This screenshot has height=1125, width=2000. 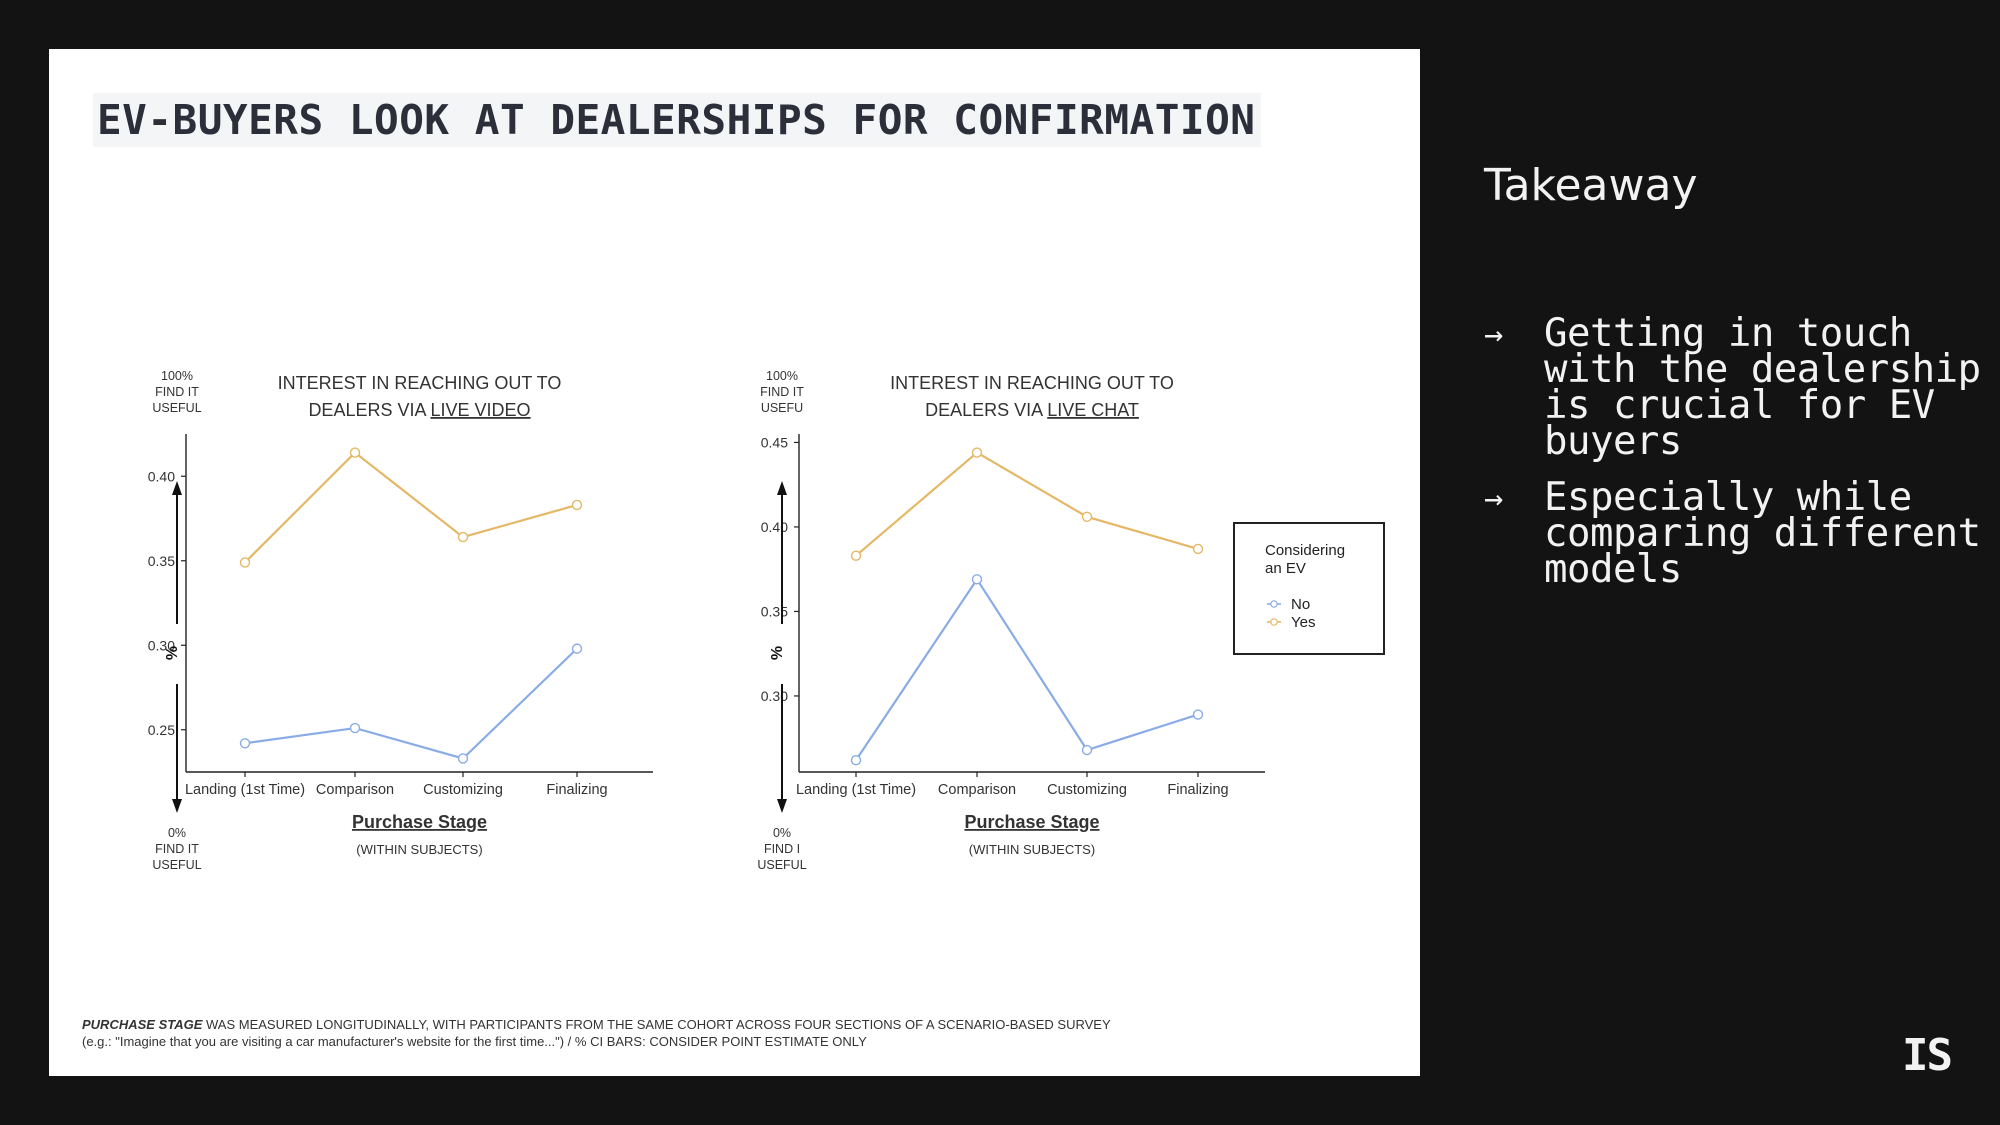 I want to click on chart-2-y-top-note: FIND IT, so click(x=782, y=392).